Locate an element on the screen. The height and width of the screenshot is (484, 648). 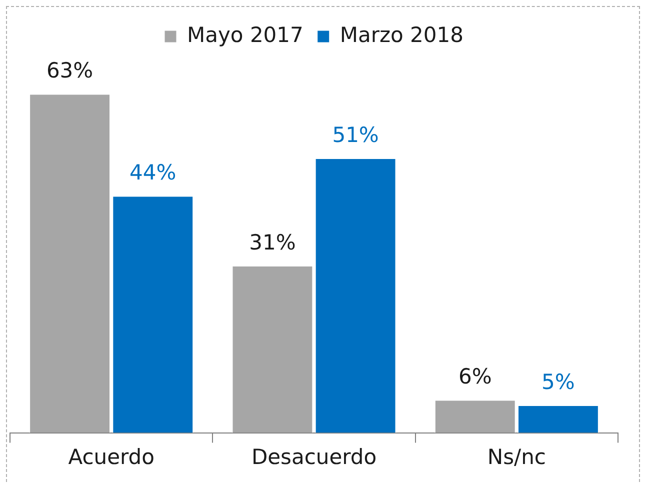
data-label: 31% is located at coordinates (272, 242).